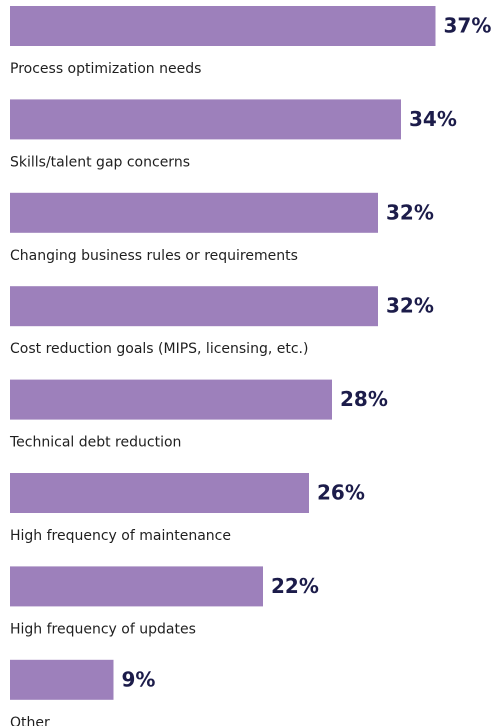 This screenshot has width=495, height=726. Describe the element at coordinates (95, 443) in the screenshot. I see `category-label: Technical debt reduction` at that location.